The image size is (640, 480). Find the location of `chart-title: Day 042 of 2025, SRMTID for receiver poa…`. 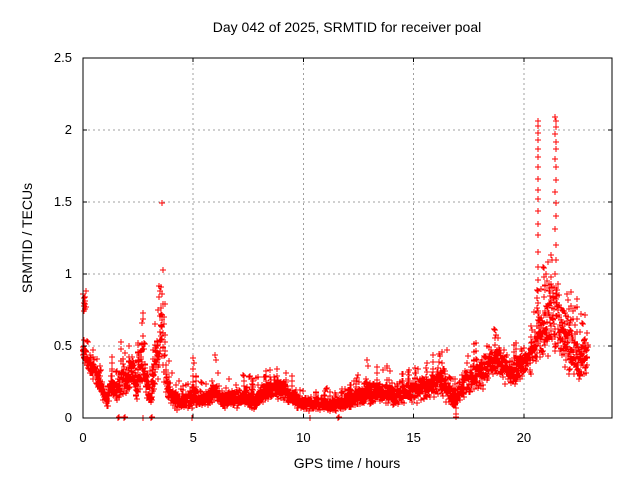

chart-title: Day 042 of 2025, SRMTID for receiver poa… is located at coordinates (347, 27).